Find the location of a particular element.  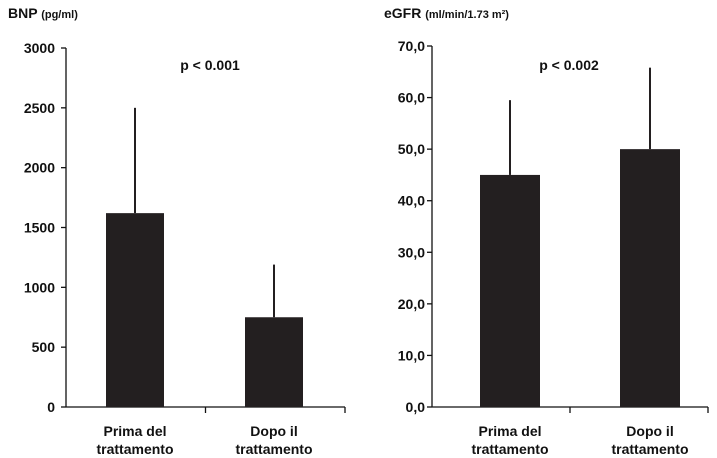

egfr-y-axis-unit: (ml/min/1.73 m²) is located at coordinates (467, 15).